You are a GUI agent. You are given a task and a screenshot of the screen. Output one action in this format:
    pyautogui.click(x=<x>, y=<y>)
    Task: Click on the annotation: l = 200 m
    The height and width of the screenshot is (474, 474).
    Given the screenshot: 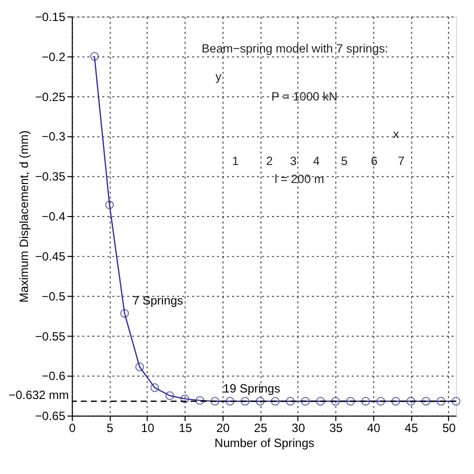 What is the action you would take?
    pyautogui.click(x=299, y=179)
    